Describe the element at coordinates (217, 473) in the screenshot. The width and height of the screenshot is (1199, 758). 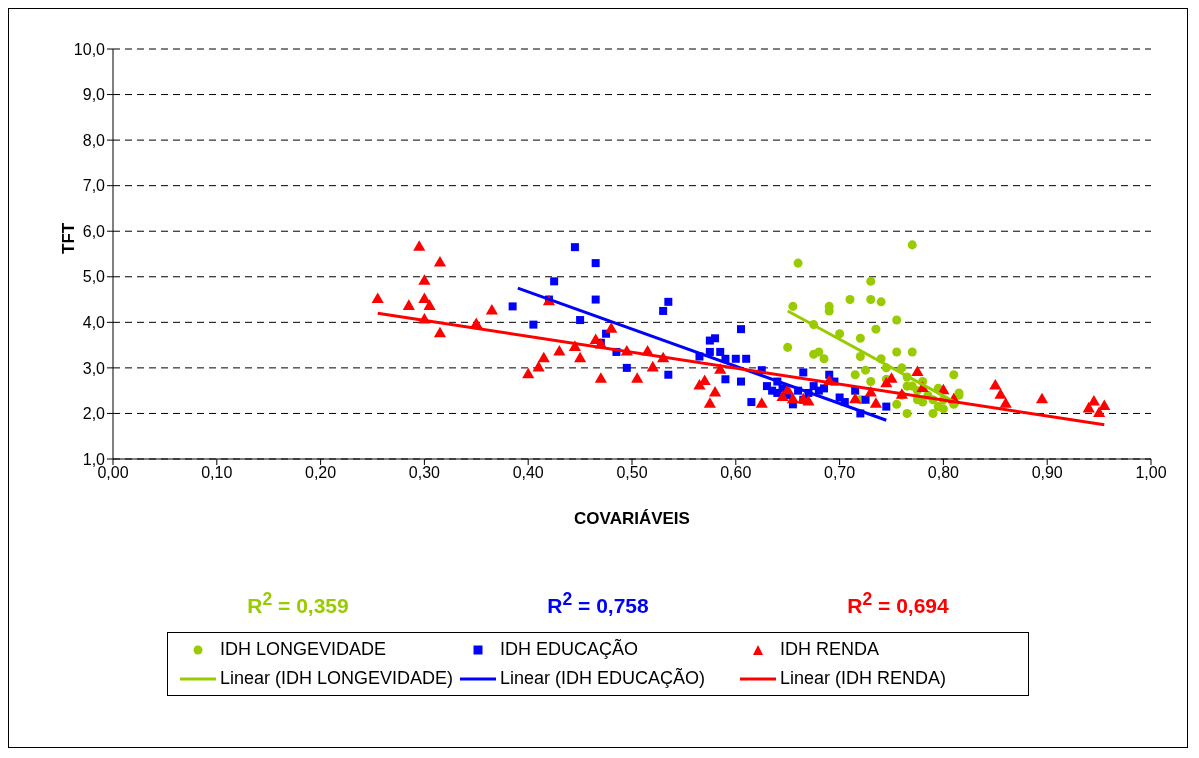
I see `x-tick-label: 0,10` at that location.